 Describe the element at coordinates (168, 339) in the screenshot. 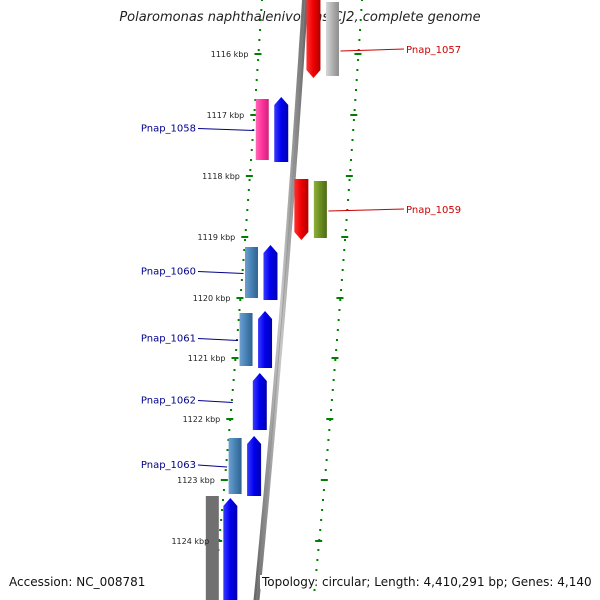

I see `gene-label: Pnap_1061` at that location.